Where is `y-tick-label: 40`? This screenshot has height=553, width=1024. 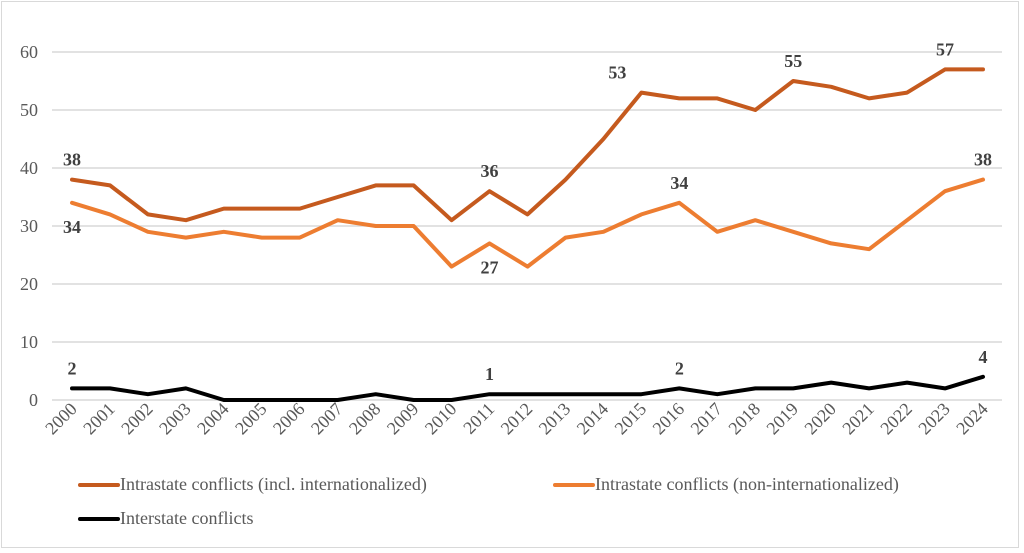
y-tick-label: 40 is located at coordinates (29, 168).